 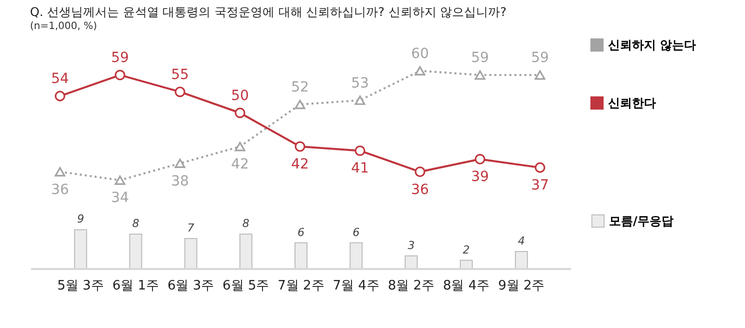 What do you see at coordinates (521, 286) in the screenshot?
I see `x-tick-label: 9월 2주` at bounding box center [521, 286].